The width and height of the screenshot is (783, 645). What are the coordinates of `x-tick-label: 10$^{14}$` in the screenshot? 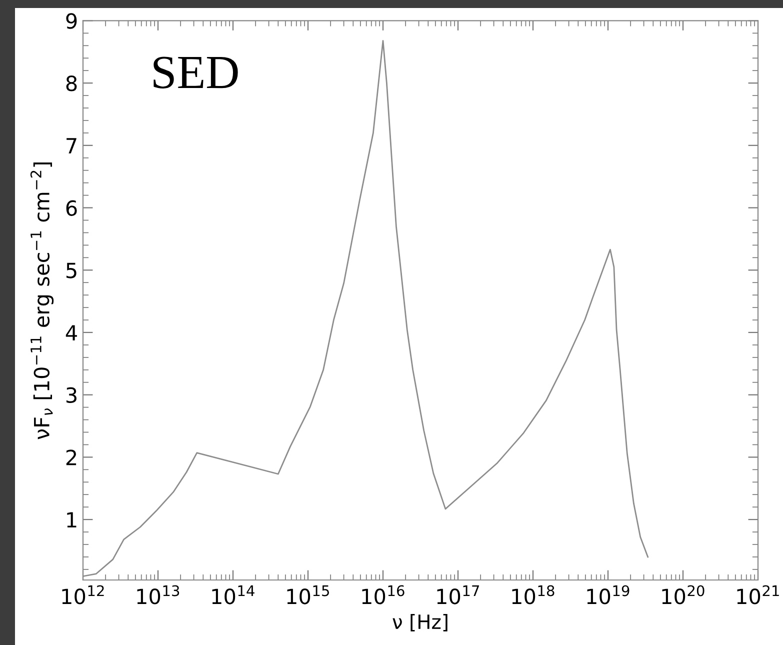 It's located at (233, 594).